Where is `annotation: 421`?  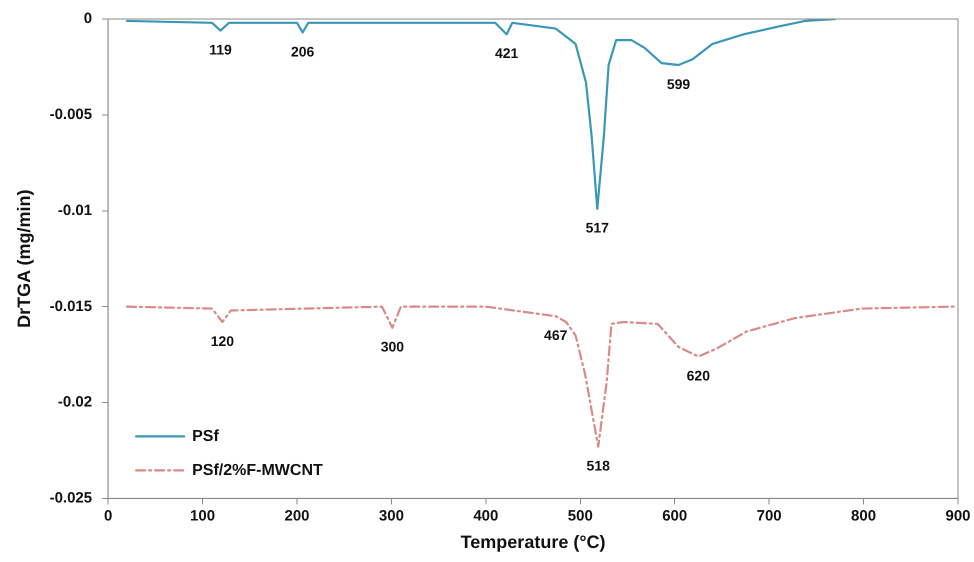 annotation: 421 is located at coordinates (506, 53).